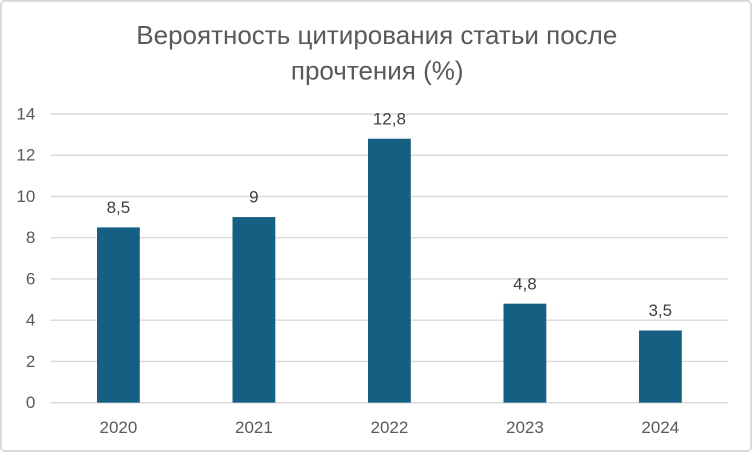  I want to click on svg-text: 2023, so click(525, 427).